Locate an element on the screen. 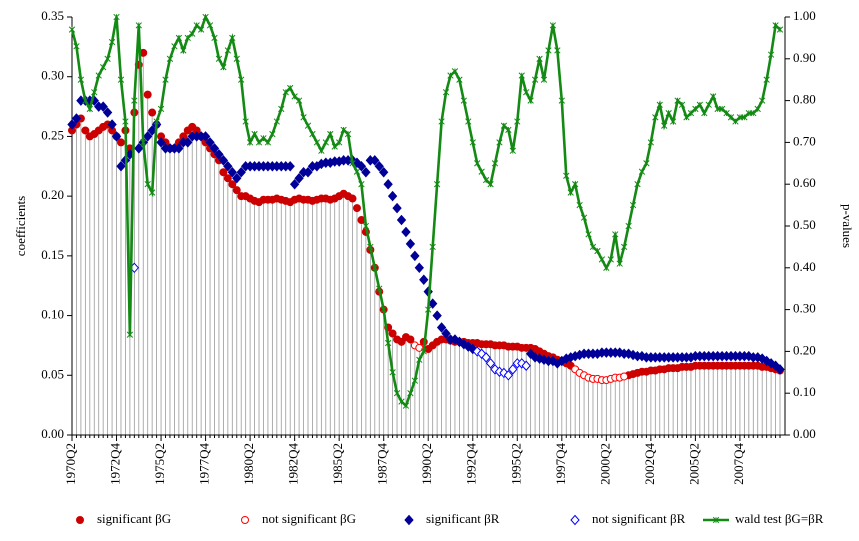 This screenshot has height=541, width=859. x-tick-label: 1995Q2 is located at coordinates (515, 464).